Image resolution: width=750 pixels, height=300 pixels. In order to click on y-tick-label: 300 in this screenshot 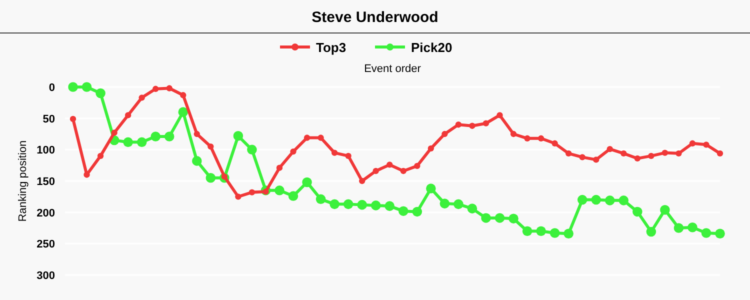, I will do `click(45, 276)`.